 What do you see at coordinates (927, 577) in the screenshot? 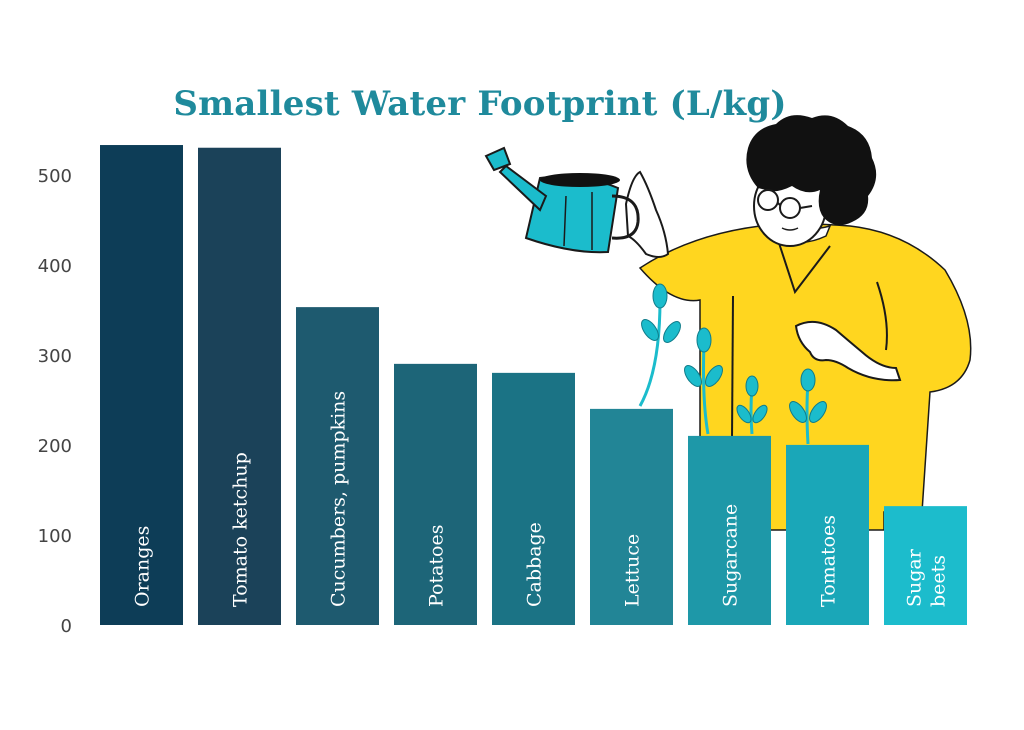
I see `bar-label: Sugar beets` at bounding box center [927, 577].